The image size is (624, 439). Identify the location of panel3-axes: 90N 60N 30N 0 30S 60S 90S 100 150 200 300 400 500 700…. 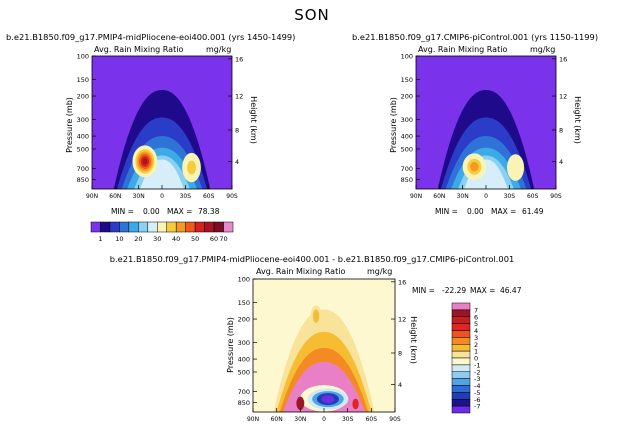
(322, 350).